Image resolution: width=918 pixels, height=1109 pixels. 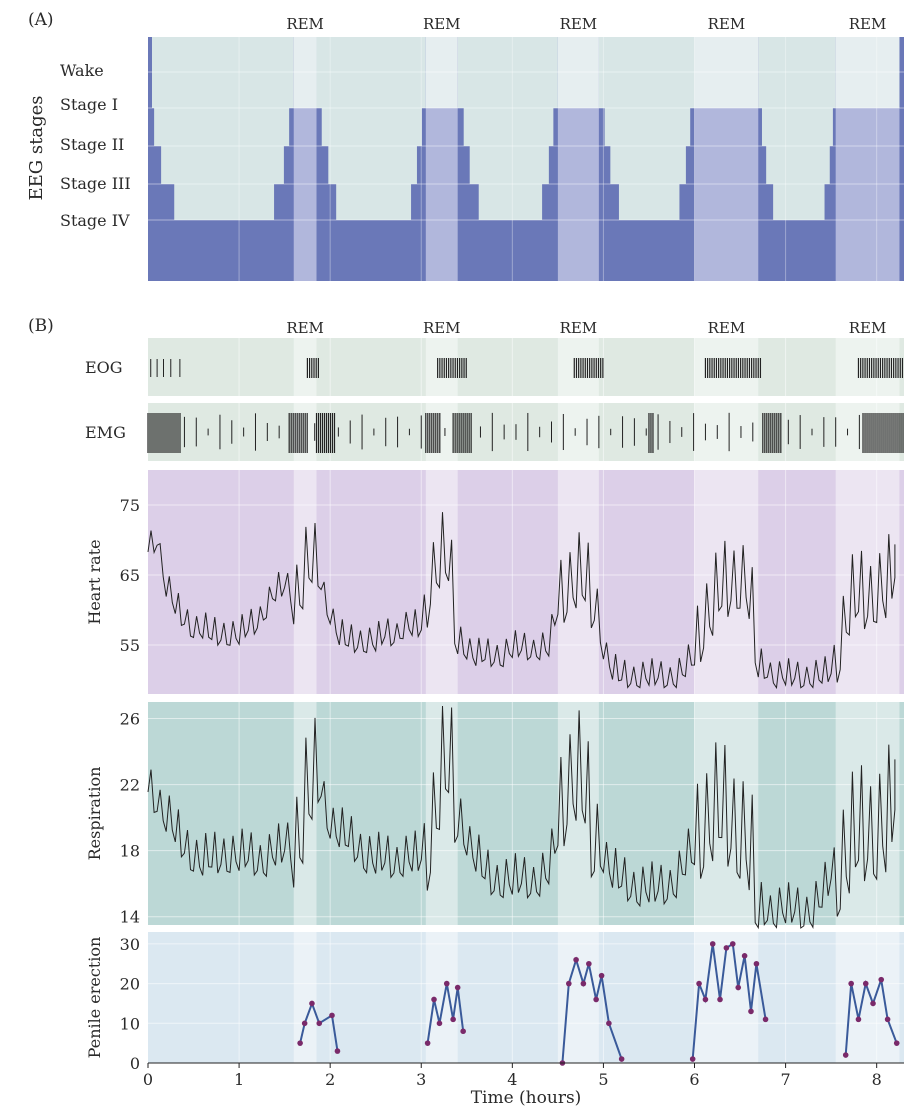 What do you see at coordinates (785, 1079) in the screenshot?
I see `x-tick-label: 7` at bounding box center [785, 1079].